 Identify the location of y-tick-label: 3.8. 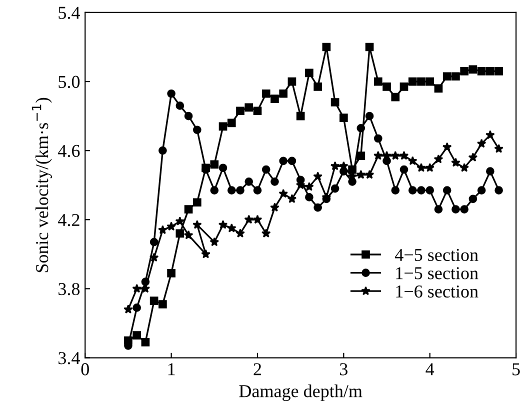
(69, 289).